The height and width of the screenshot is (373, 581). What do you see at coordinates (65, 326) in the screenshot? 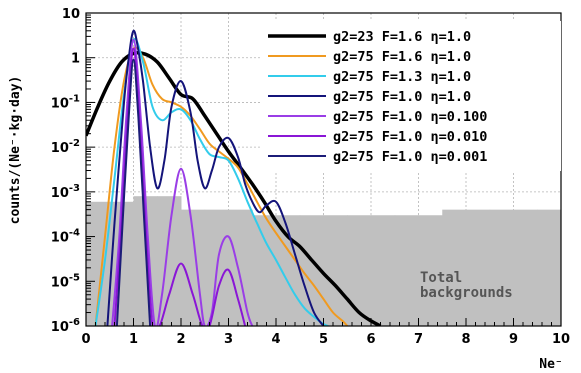
I see `y-tick-label: 10⁻⁶` at bounding box center [65, 326].